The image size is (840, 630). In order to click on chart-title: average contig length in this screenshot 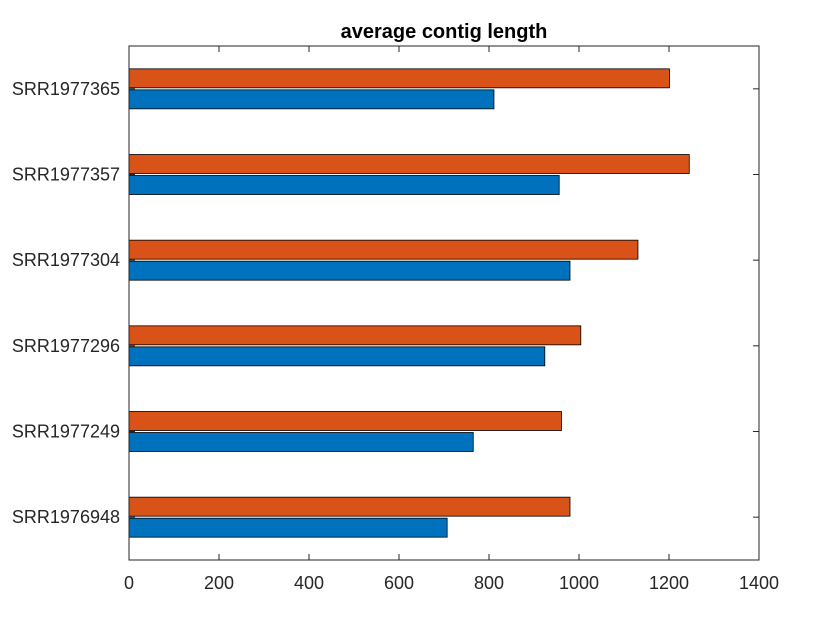, I will do `click(444, 32)`.